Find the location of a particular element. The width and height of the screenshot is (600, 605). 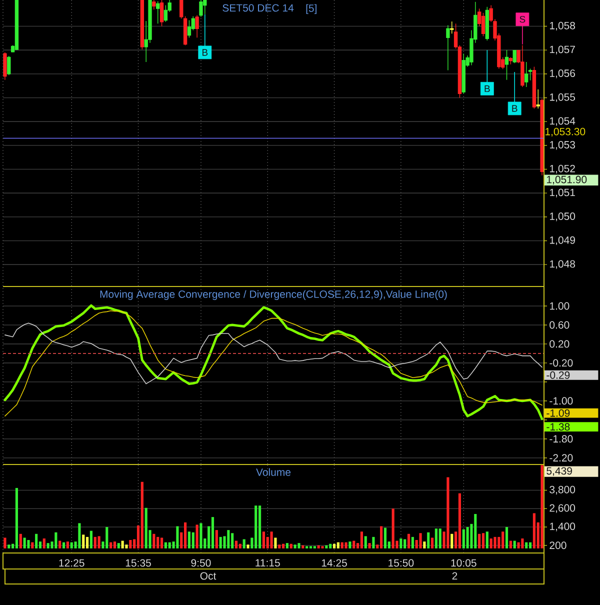

text: 5,439 is located at coordinates (559, 471).